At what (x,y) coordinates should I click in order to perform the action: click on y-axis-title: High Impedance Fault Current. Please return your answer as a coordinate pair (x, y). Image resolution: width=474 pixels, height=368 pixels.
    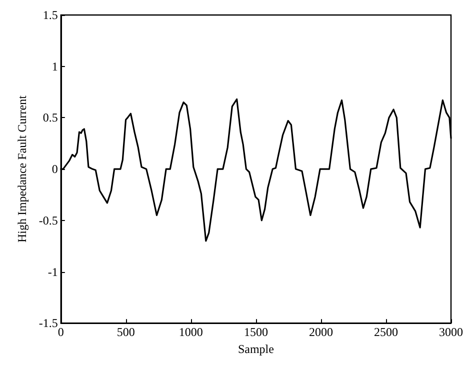
    Looking at the image, I should click on (22, 168).